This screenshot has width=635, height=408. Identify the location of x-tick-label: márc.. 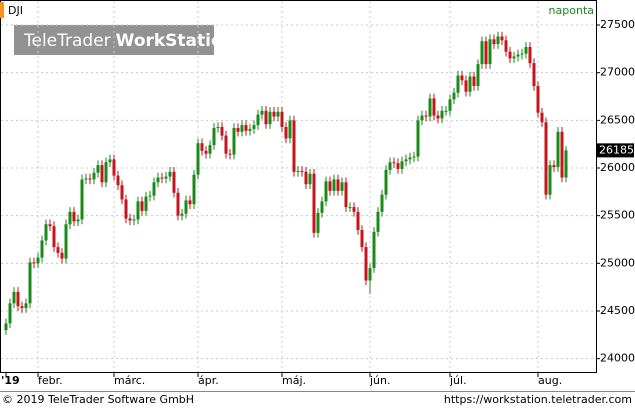
(129, 380).